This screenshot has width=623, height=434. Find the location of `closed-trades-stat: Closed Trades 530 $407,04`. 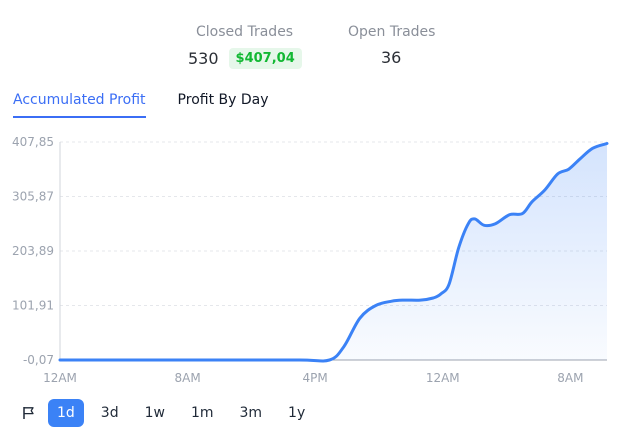

closed-trades-stat: Closed Trades 530 $407,04 is located at coordinates (245, 46).